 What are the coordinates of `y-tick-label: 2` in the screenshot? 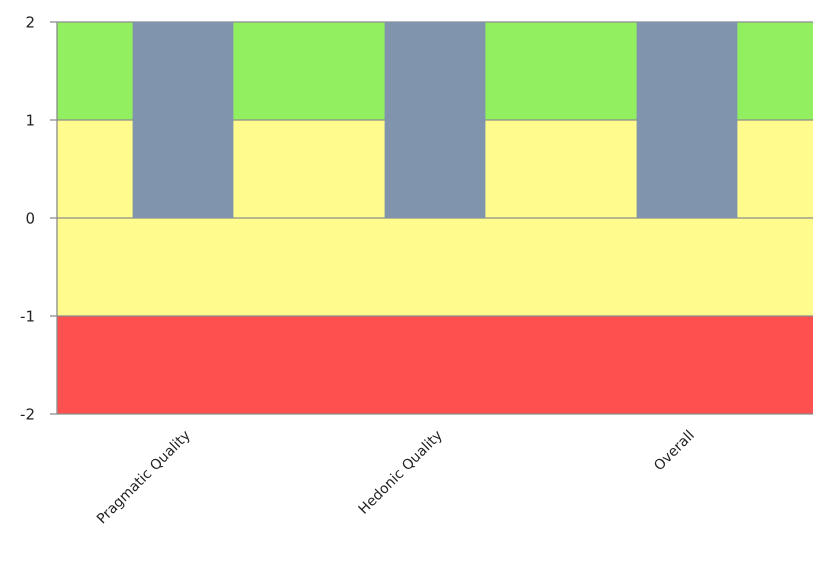 It's located at (30, 22).